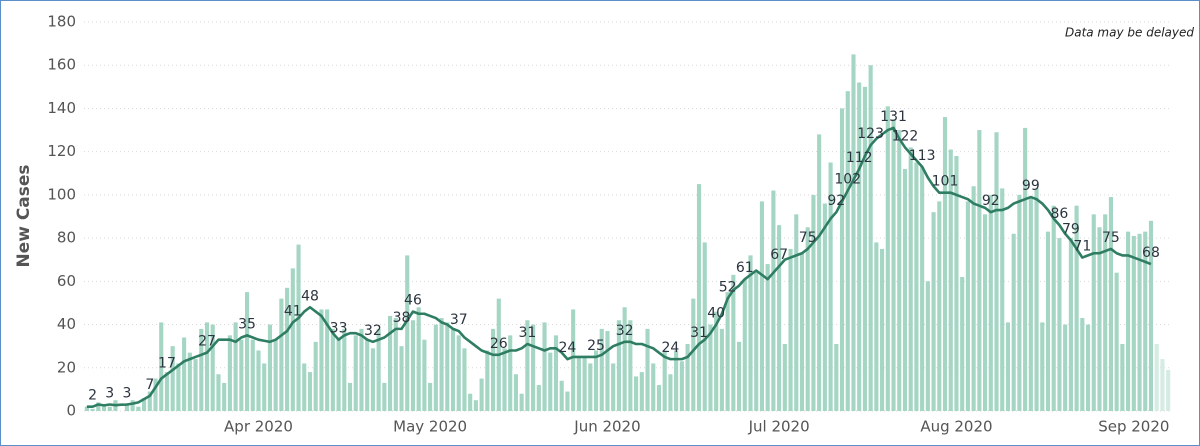 The image size is (1200, 446). What do you see at coordinates (606, 427) in the screenshot?
I see `x-tick-label: Jun 2020` at bounding box center [606, 427].